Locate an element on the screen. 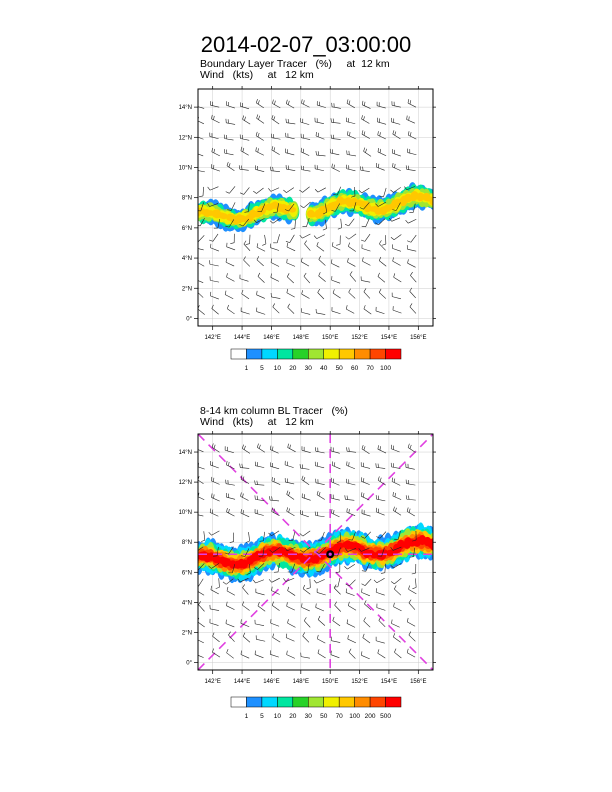  x-tick-label: 150°E is located at coordinates (330, 682).